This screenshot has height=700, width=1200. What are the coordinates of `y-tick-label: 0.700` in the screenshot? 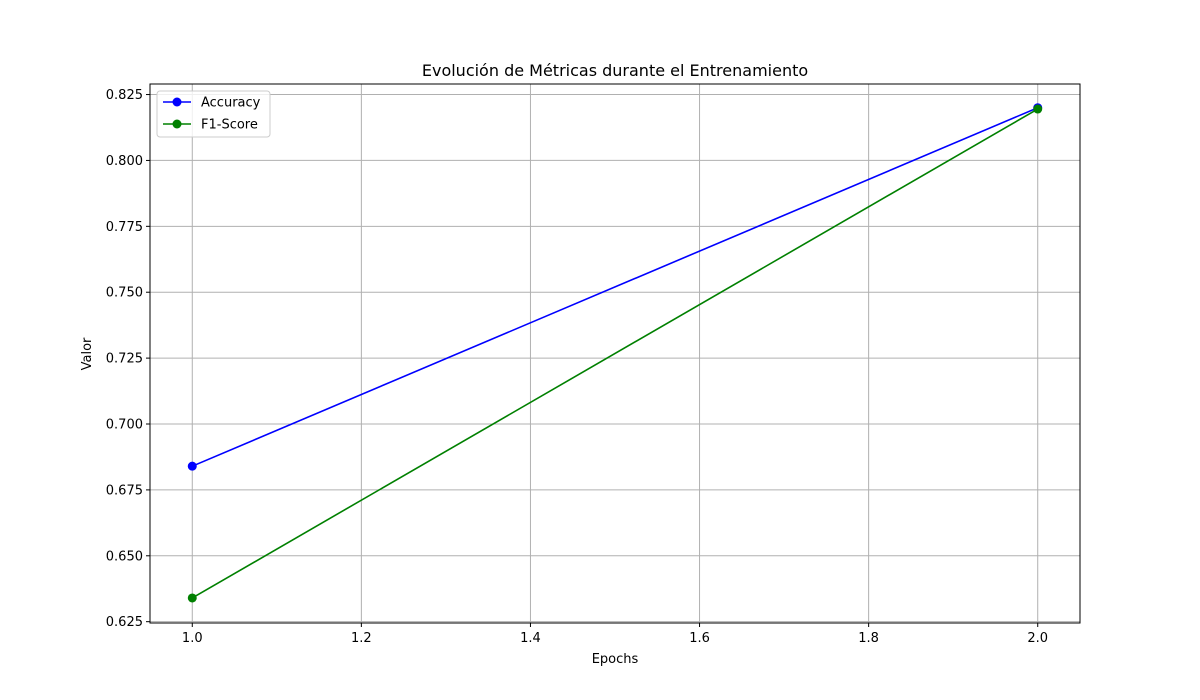 It's located at (124, 425).